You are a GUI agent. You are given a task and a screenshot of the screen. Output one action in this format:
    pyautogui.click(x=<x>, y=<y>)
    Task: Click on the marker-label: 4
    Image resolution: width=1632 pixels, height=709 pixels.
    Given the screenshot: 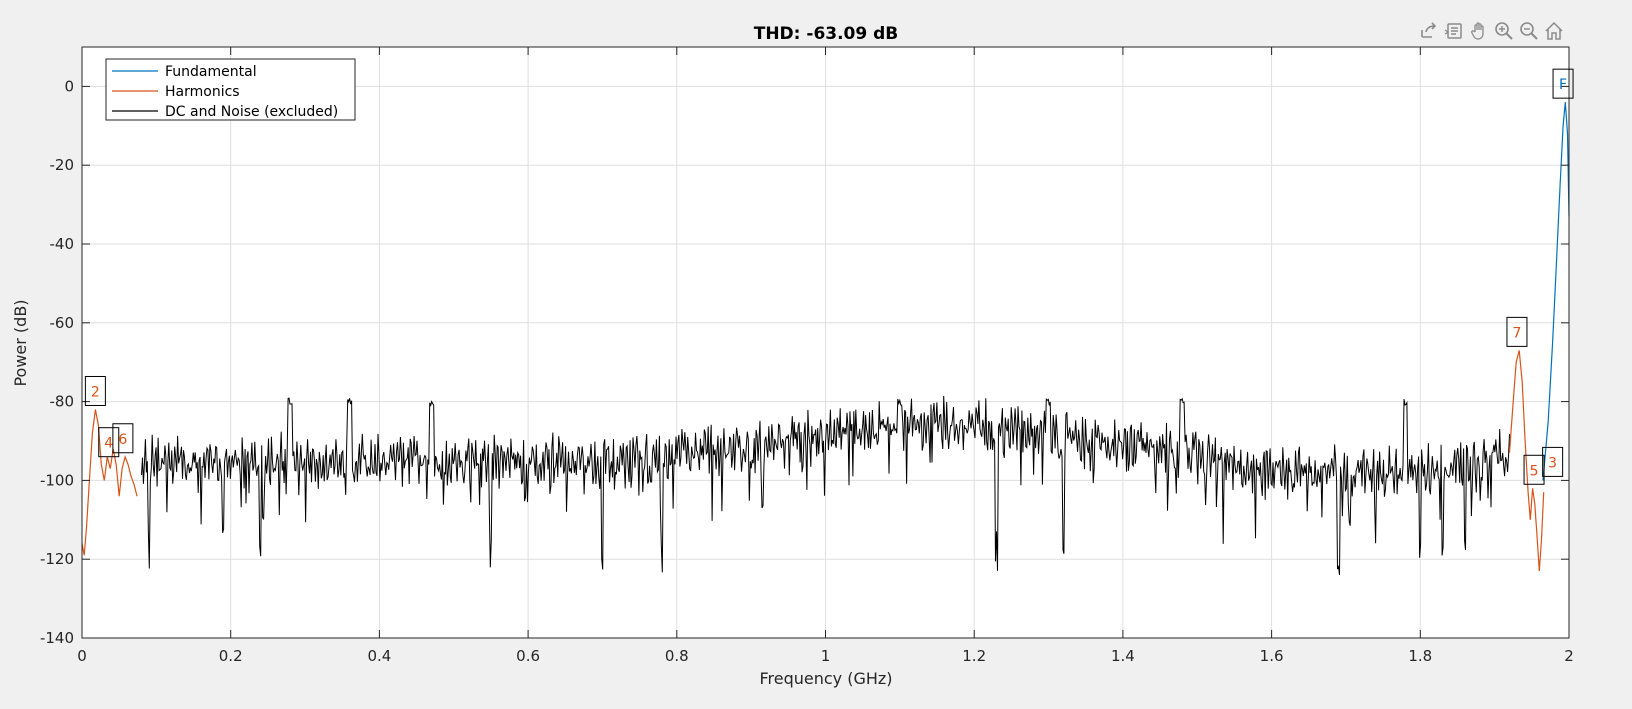 What is the action you would take?
    pyautogui.click(x=108, y=444)
    